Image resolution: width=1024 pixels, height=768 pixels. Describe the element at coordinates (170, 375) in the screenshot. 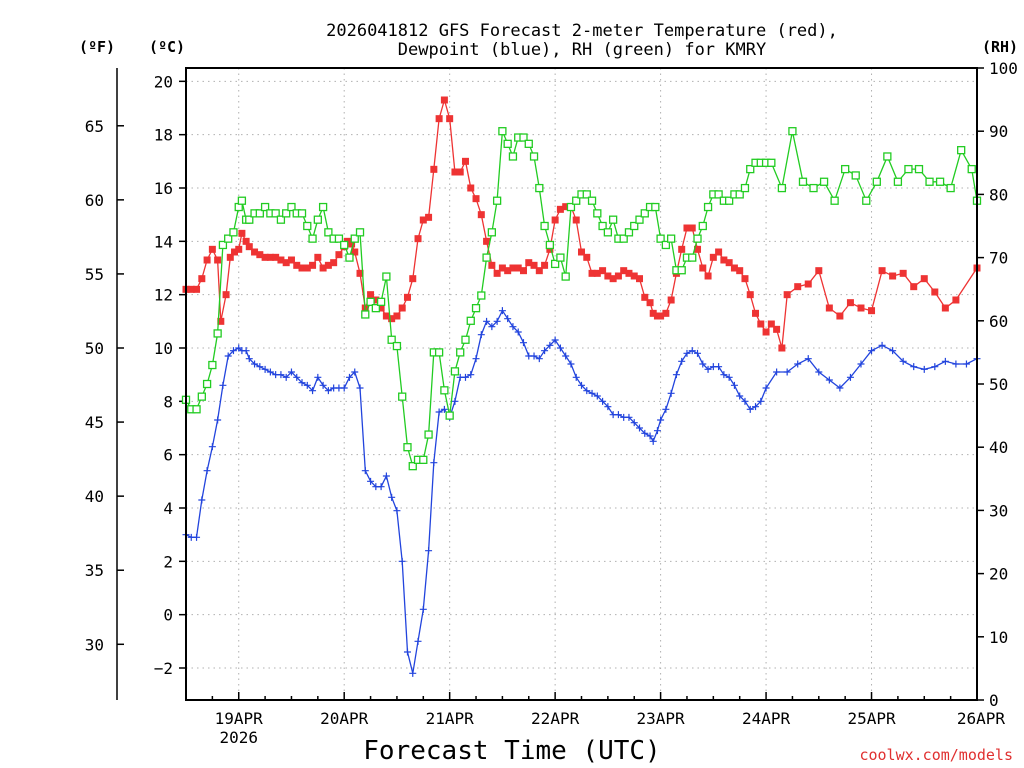

I see `celsius-axis: −2 0 2 4 6 8 10 12 14 16 18 20` at that location.